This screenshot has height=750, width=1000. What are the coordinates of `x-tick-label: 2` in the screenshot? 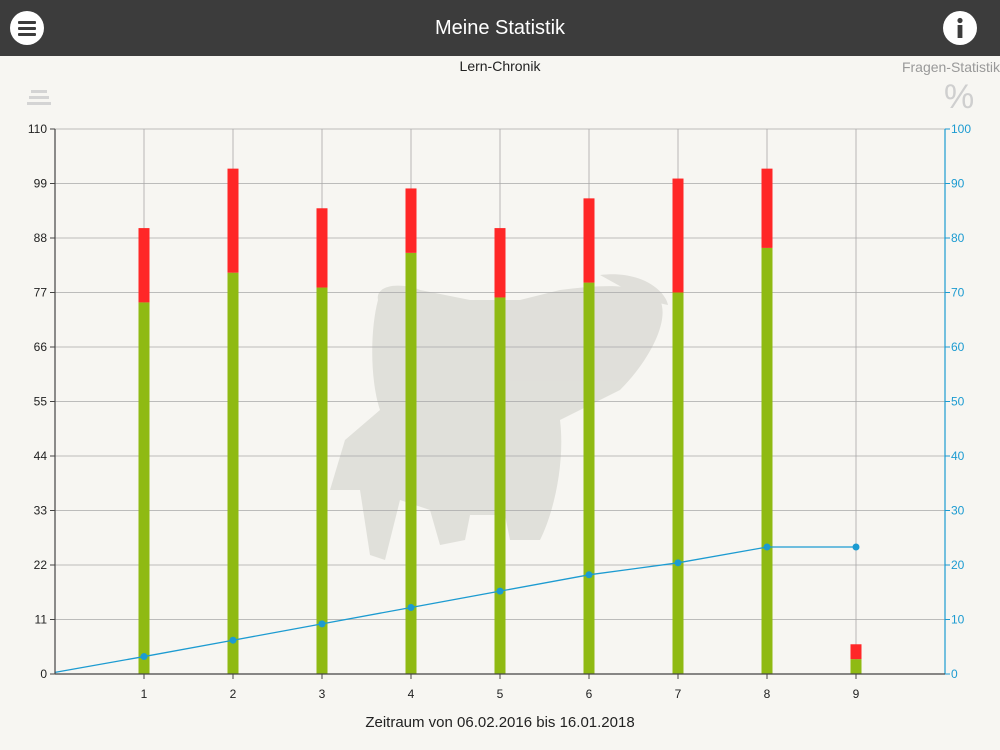 It's located at (233, 694).